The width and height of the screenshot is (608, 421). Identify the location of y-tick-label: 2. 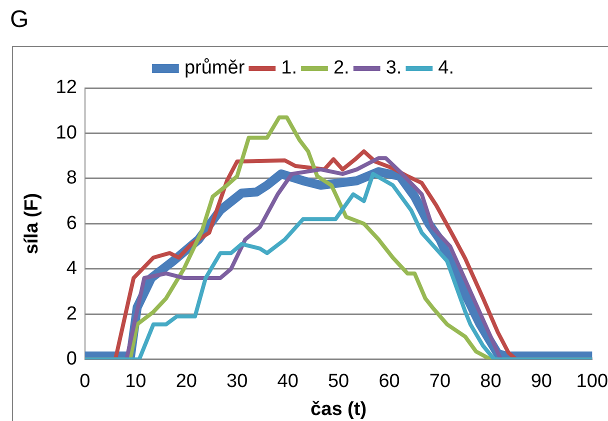
(71, 313).